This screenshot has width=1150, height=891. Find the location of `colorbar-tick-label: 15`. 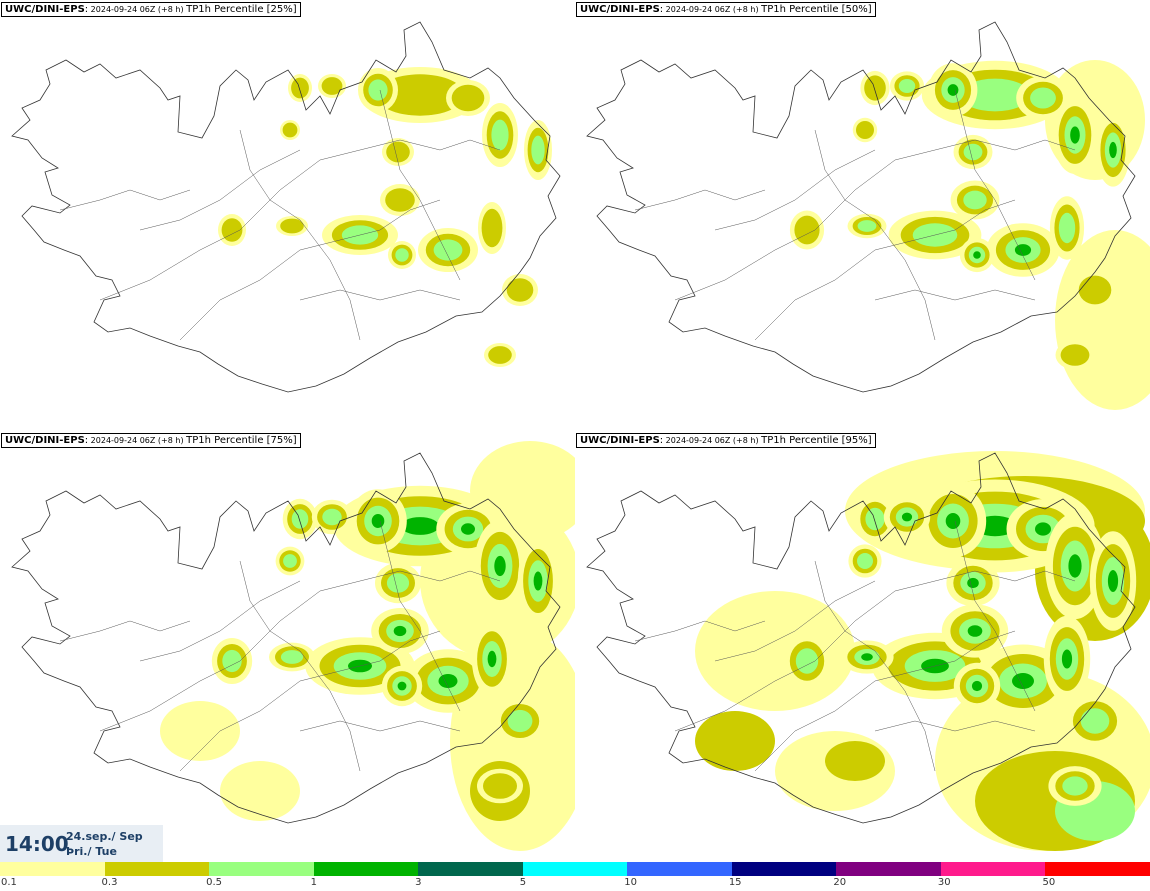

colorbar-tick-label: 15 is located at coordinates (735, 882).